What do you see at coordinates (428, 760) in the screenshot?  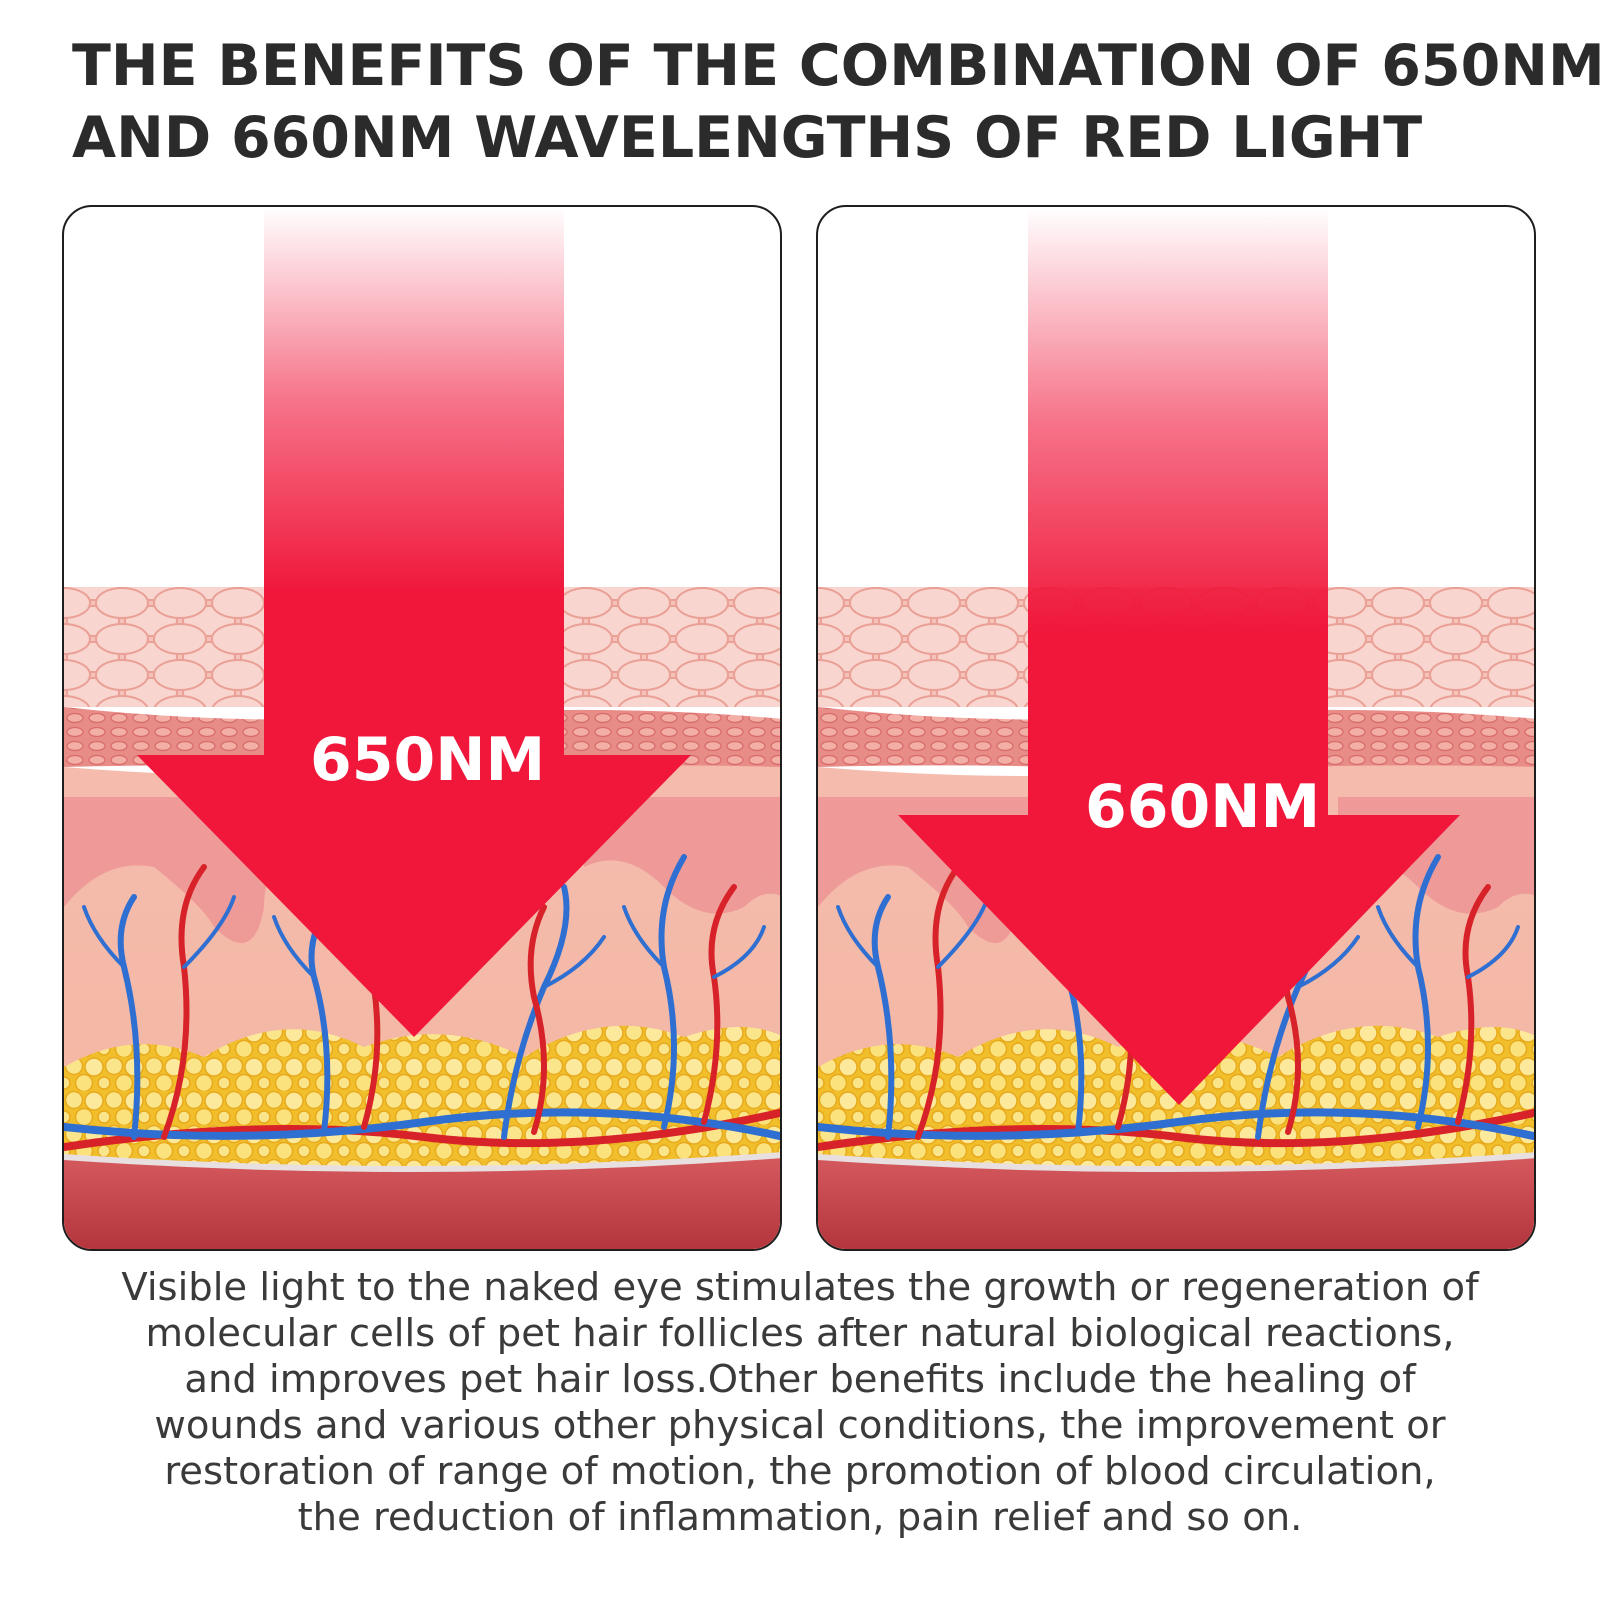 I see `wavelength-label: 650NM` at bounding box center [428, 760].